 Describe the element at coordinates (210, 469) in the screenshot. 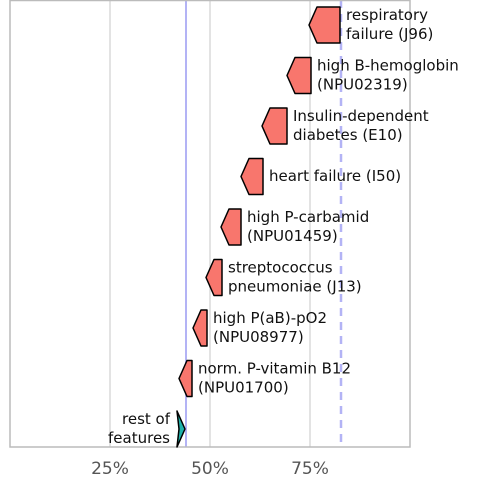

I see `x-tick-label: 50%` at that location.